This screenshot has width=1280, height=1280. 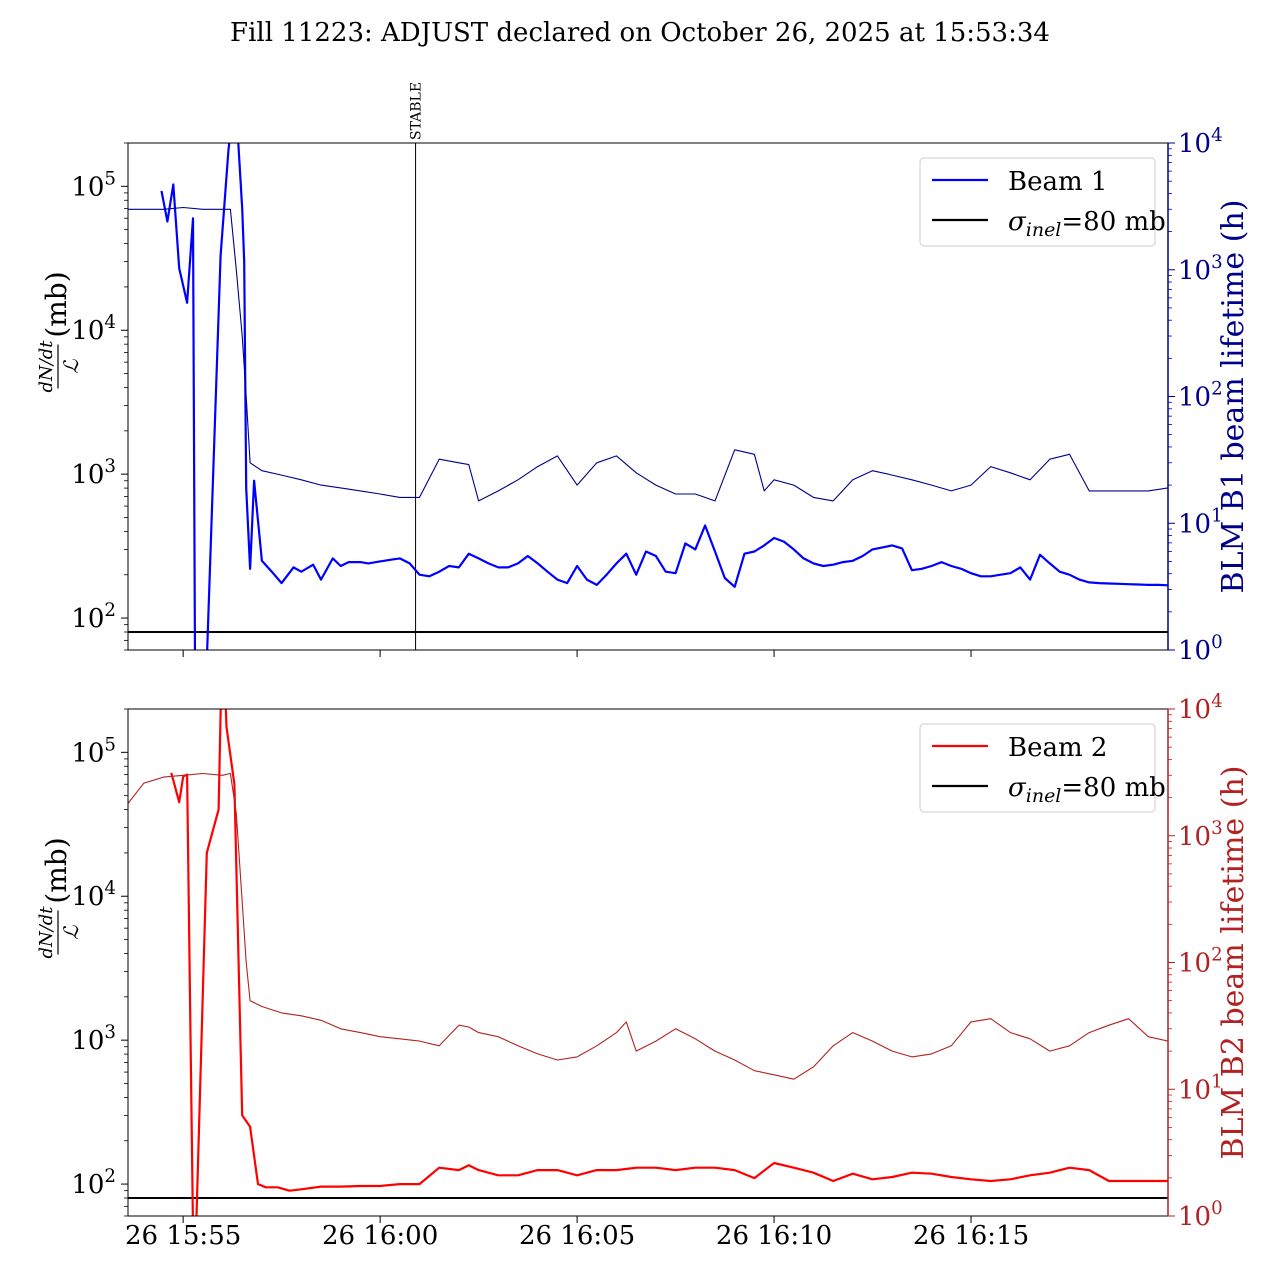 I want to click on x-tick-label: 26 16:10, so click(x=774, y=1236).